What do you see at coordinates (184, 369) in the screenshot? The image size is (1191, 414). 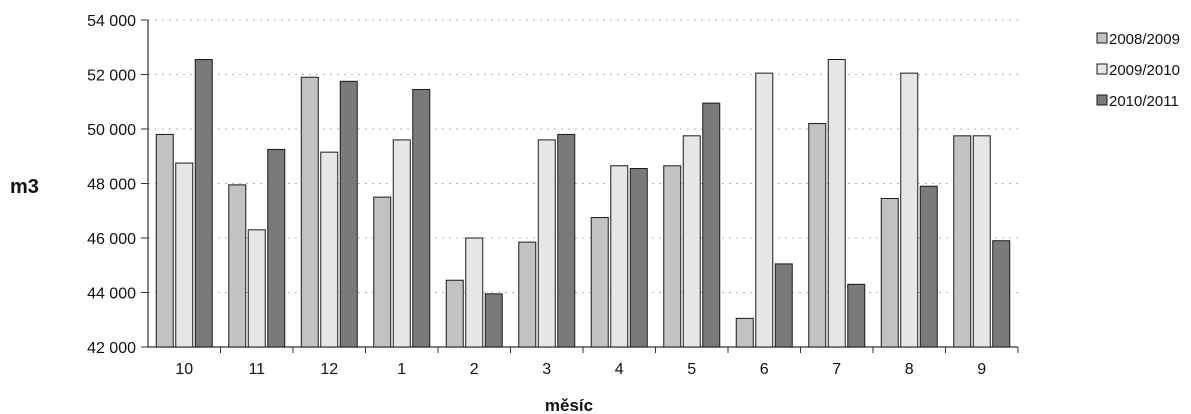 I see `x-tick-label: 10` at bounding box center [184, 369].